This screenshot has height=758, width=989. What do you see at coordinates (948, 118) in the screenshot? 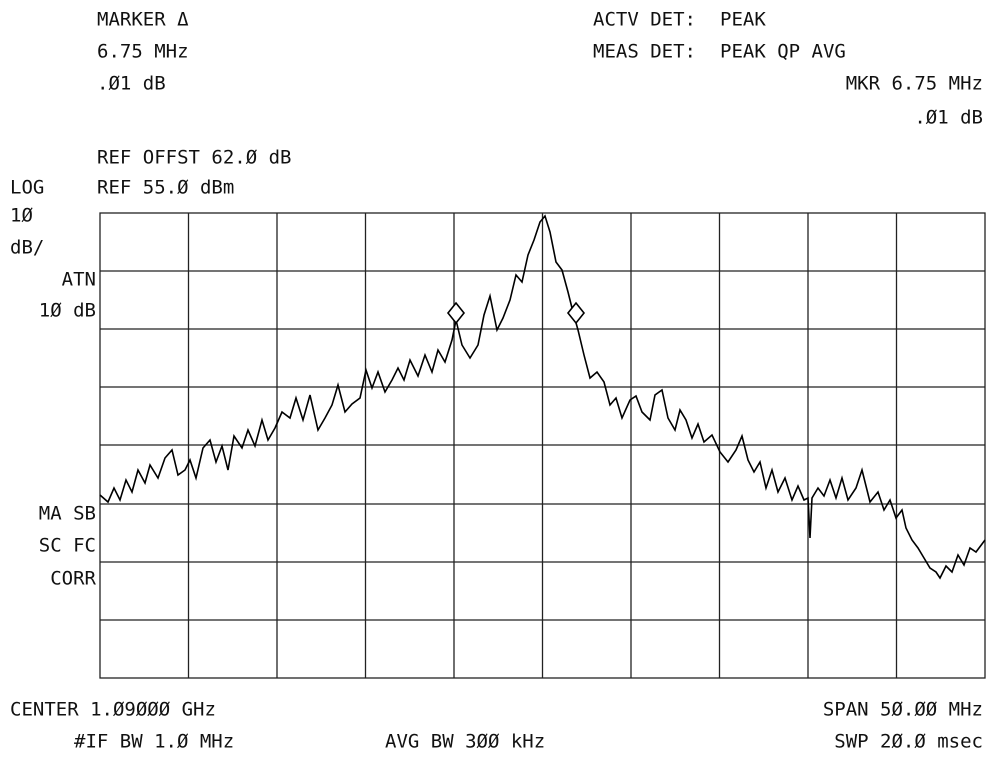
I see `mkr-amp: .Ø1 dB` at bounding box center [948, 118].